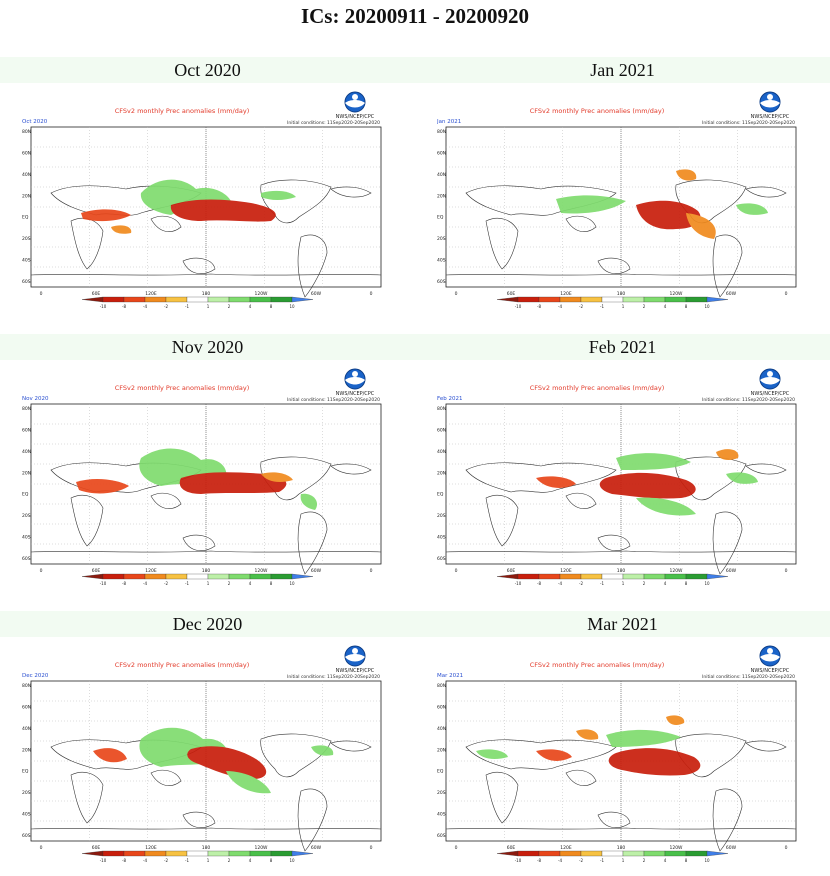  Describe the element at coordinates (621, 294) in the screenshot. I see `longitude-label: 180` at that location.